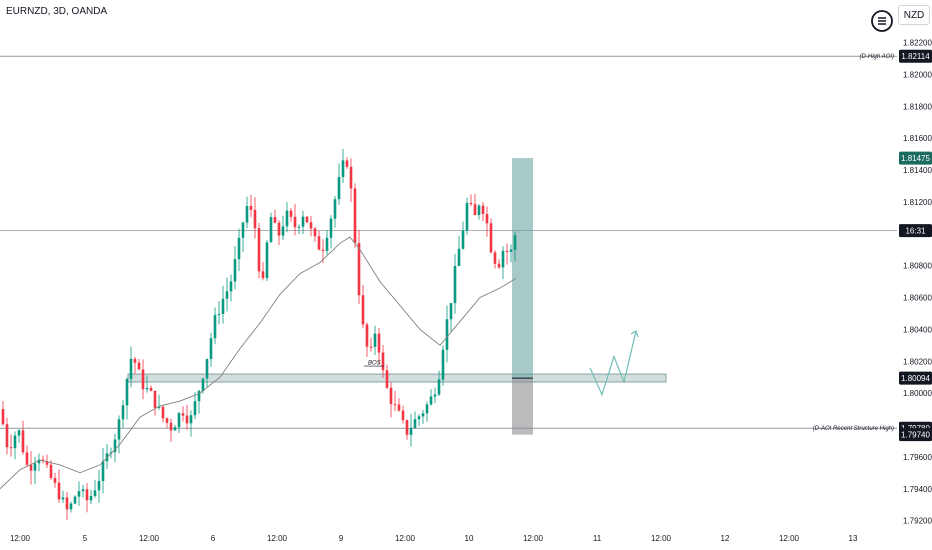 This screenshot has height=550, width=932. I want to click on x-tick-label: 5, so click(85, 538).